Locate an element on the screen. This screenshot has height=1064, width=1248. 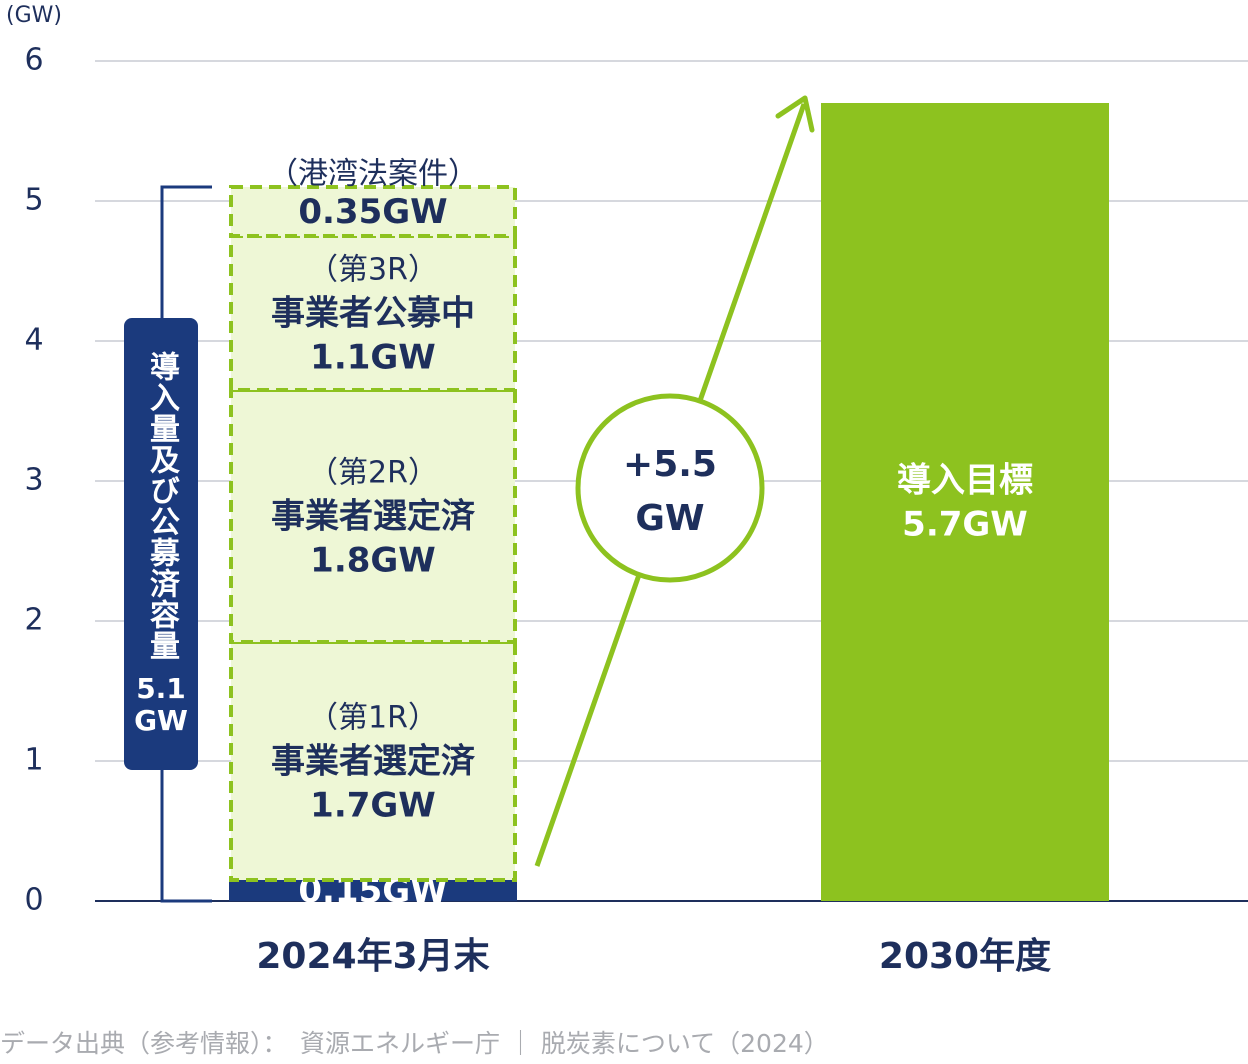
seg-name: 事業者公募中 is located at coordinates (373, 314).